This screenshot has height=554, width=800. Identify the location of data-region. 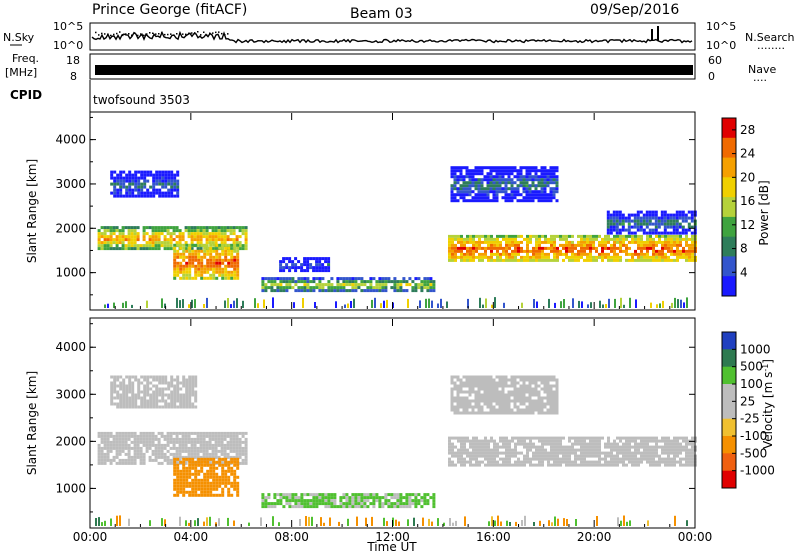
(172, 238).